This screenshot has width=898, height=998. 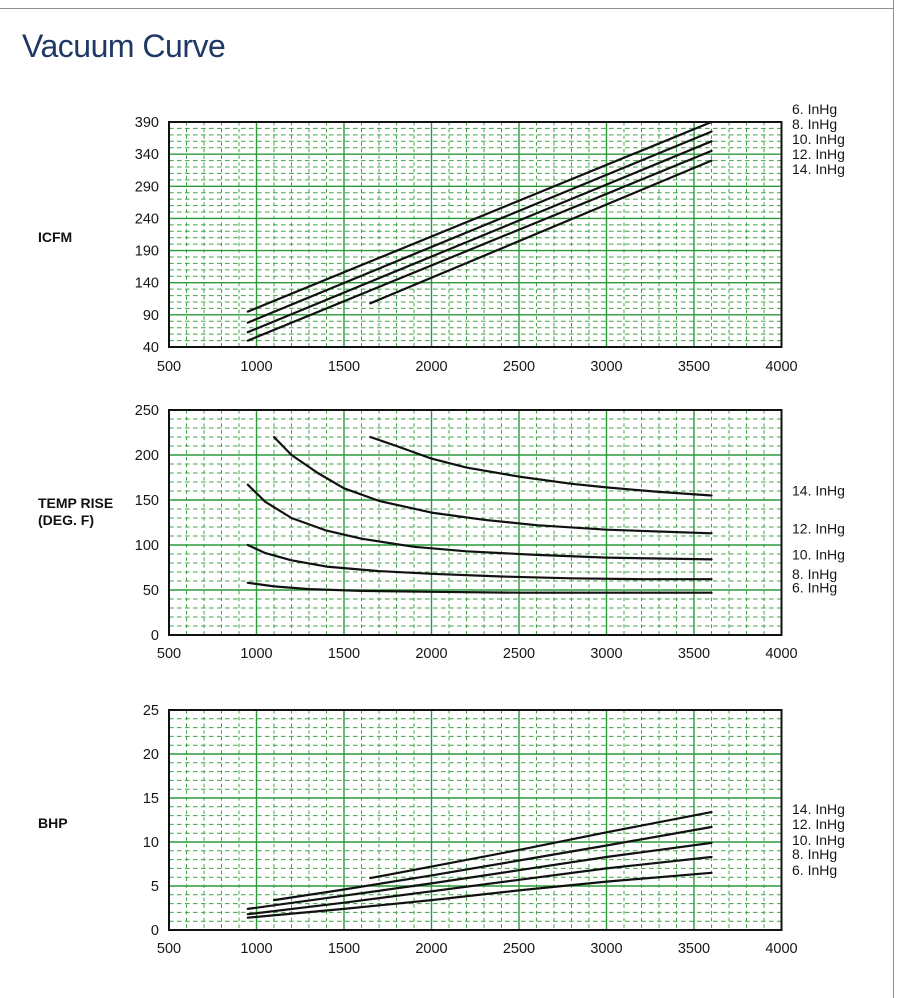 I want to click on bhp-axis-label-text: BHP, so click(x=53, y=823).